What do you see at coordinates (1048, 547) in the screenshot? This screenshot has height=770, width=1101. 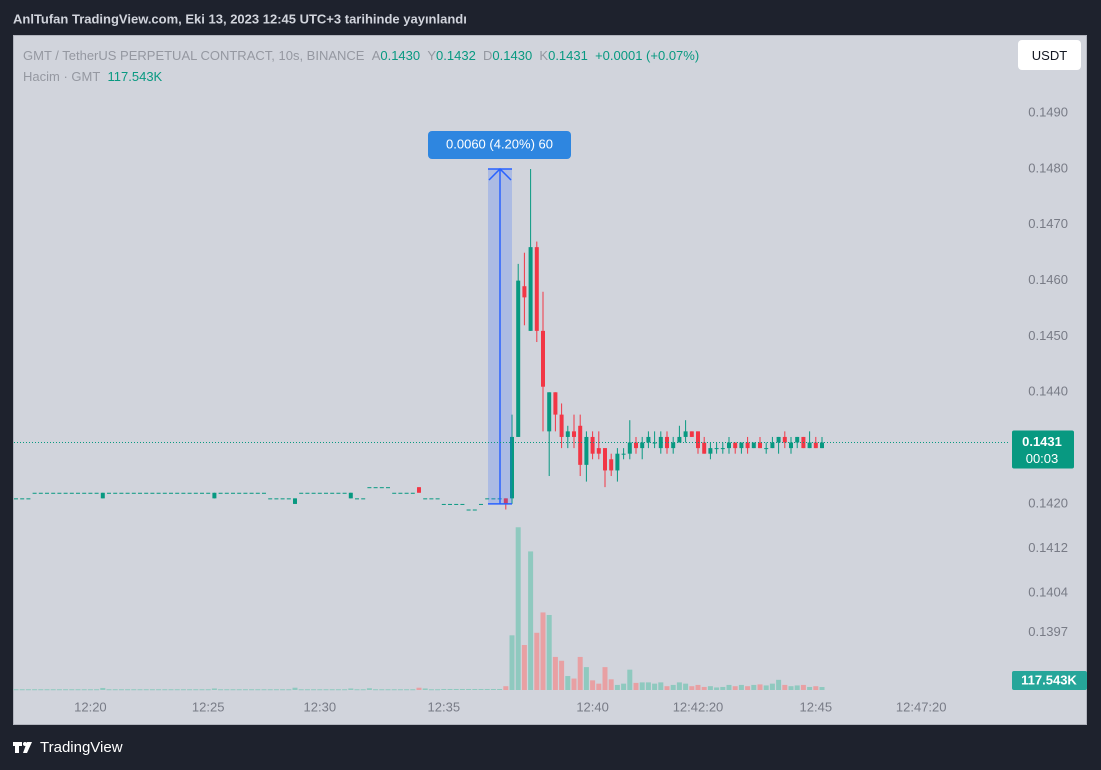 I see `y-tick-label: 0.1412` at bounding box center [1048, 547].